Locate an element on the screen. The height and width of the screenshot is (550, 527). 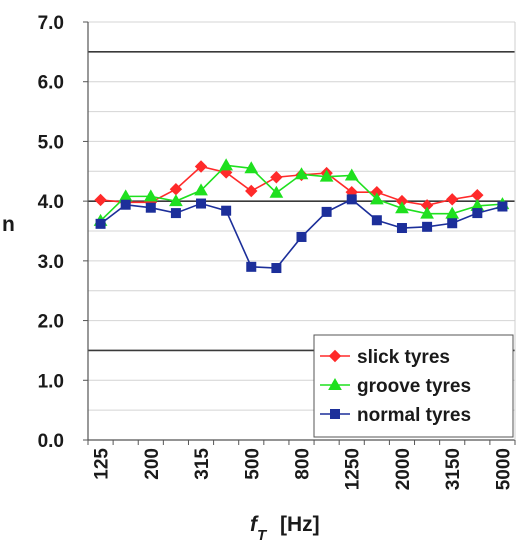
x-tick-label: 1250 is located at coordinates (353, 469).